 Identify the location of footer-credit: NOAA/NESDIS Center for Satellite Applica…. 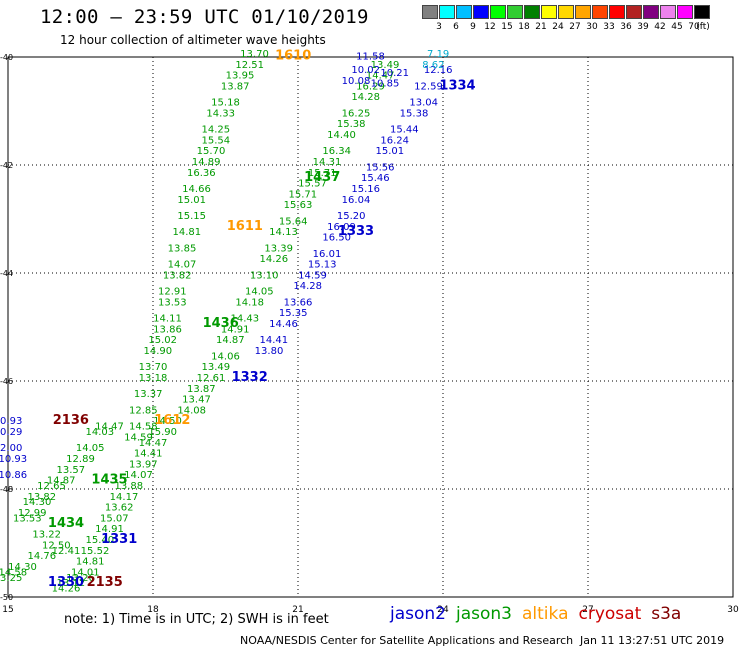
(407, 640).